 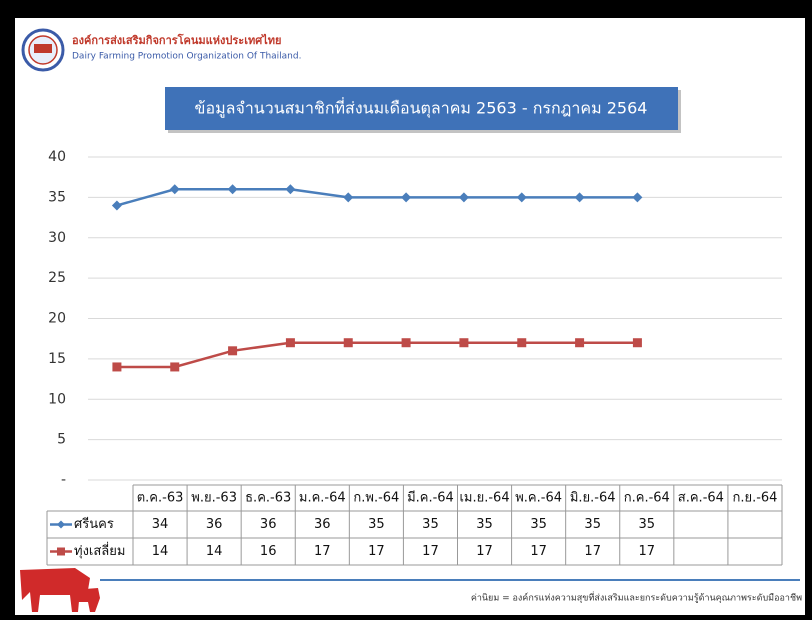 What do you see at coordinates (57, 197) in the screenshot?
I see `y-tick-label: 35` at bounding box center [57, 197].